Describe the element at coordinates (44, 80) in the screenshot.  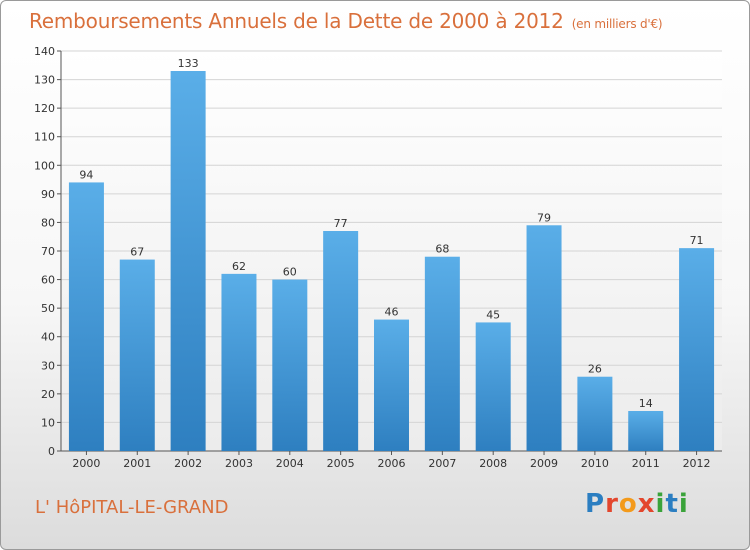
I see `y-tick-label: 130` at that location.